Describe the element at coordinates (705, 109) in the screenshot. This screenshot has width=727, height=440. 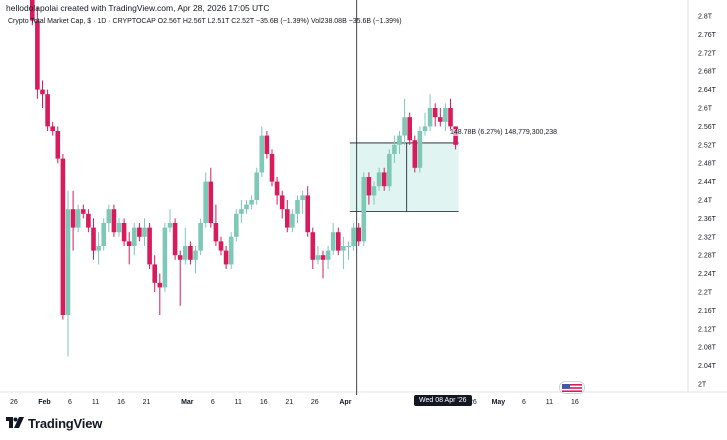
I see `y-tick-label: 2.6T` at that location.